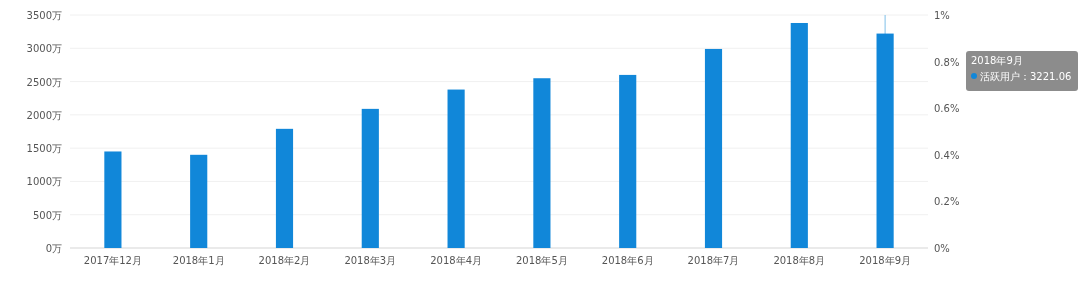 The width and height of the screenshot is (1080, 281). Describe the element at coordinates (947, 155) in the screenshot. I see `y2-tick-label: 0.4%` at that location.